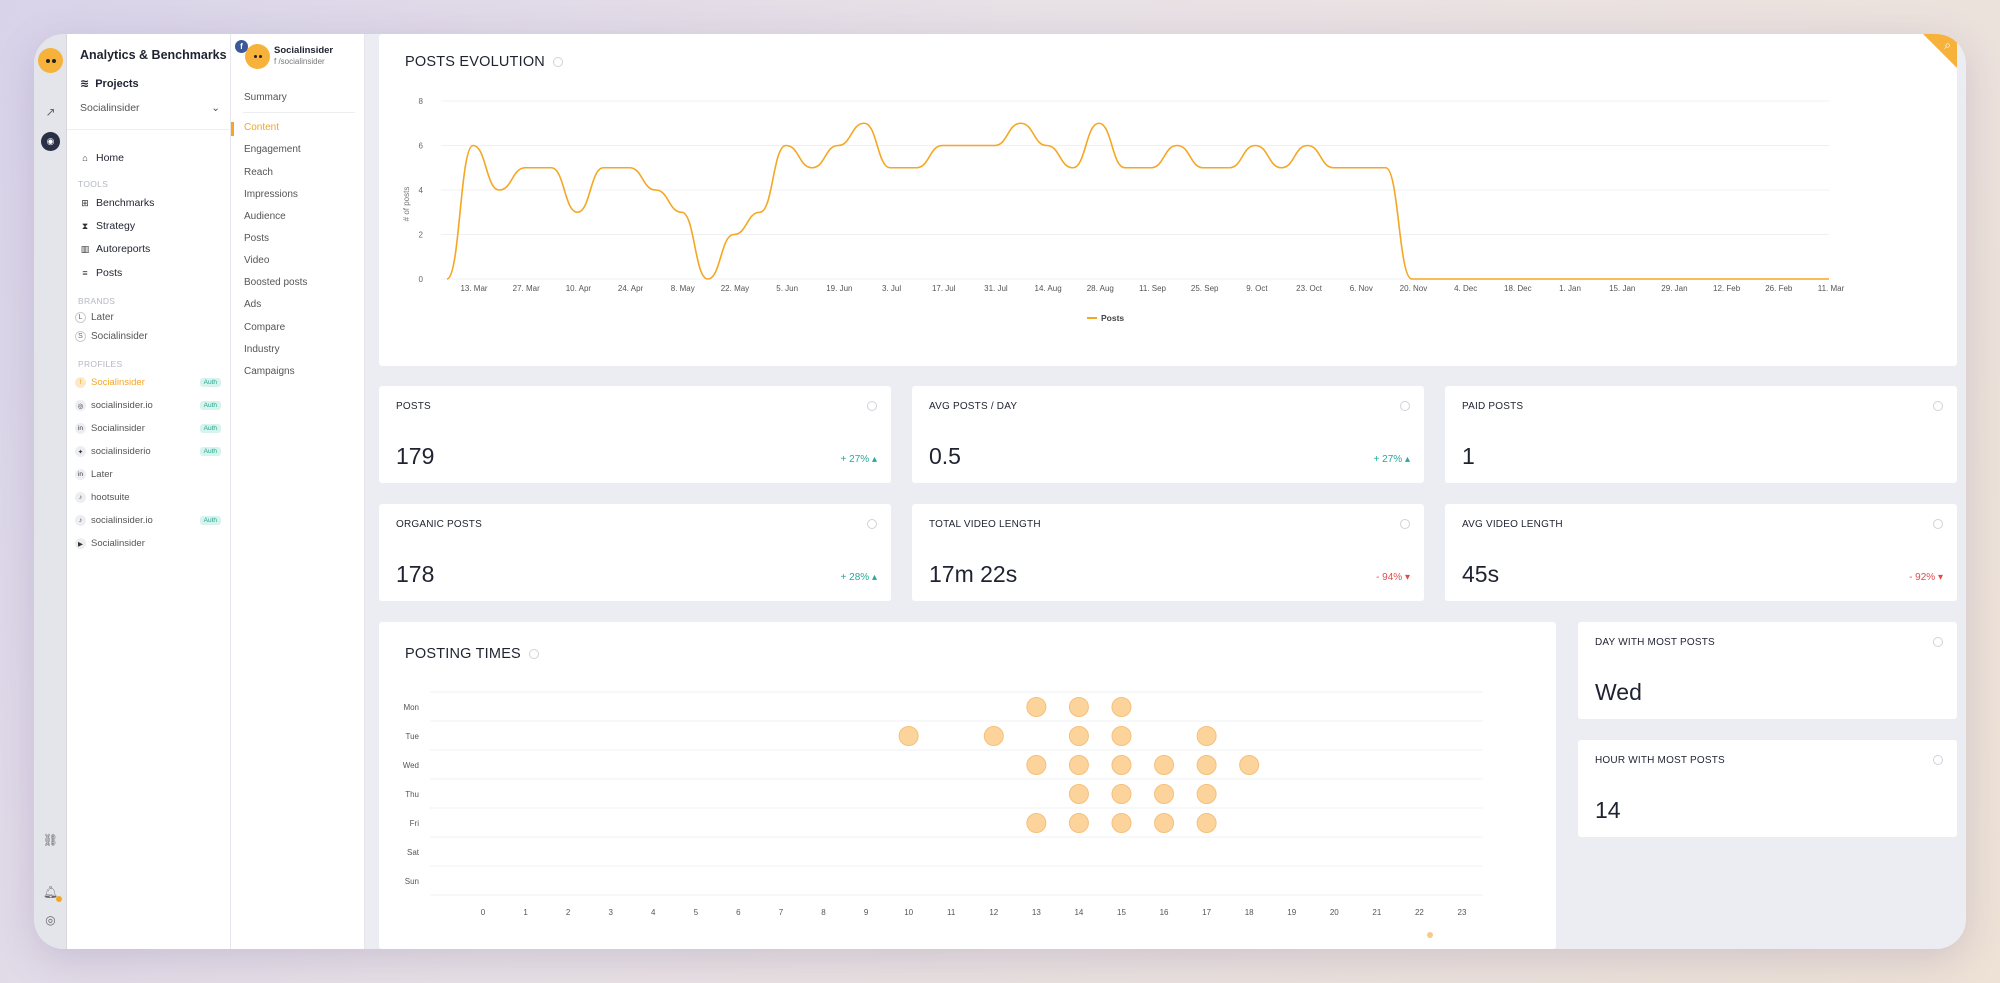 The height and width of the screenshot is (983, 2000). I want to click on profile-item: ◎ socialinsider.io Auth, so click(148, 405).